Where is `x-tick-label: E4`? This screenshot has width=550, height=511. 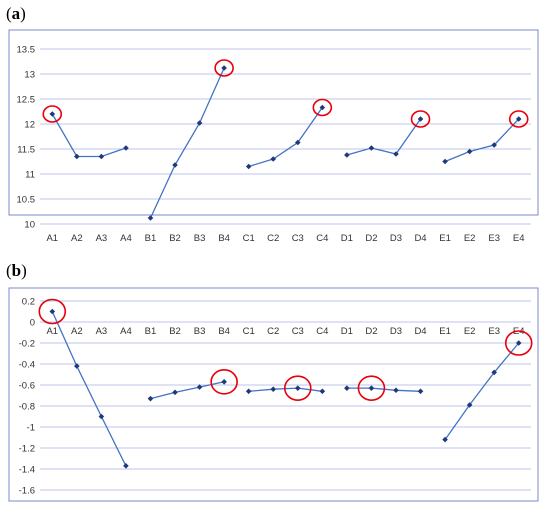
x-tick-label: E4 is located at coordinates (519, 238).